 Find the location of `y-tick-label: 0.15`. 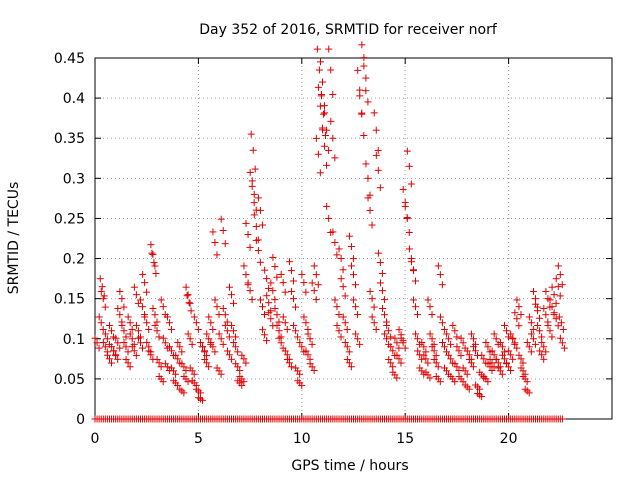

y-tick-label: 0.15 is located at coordinates (69, 300).